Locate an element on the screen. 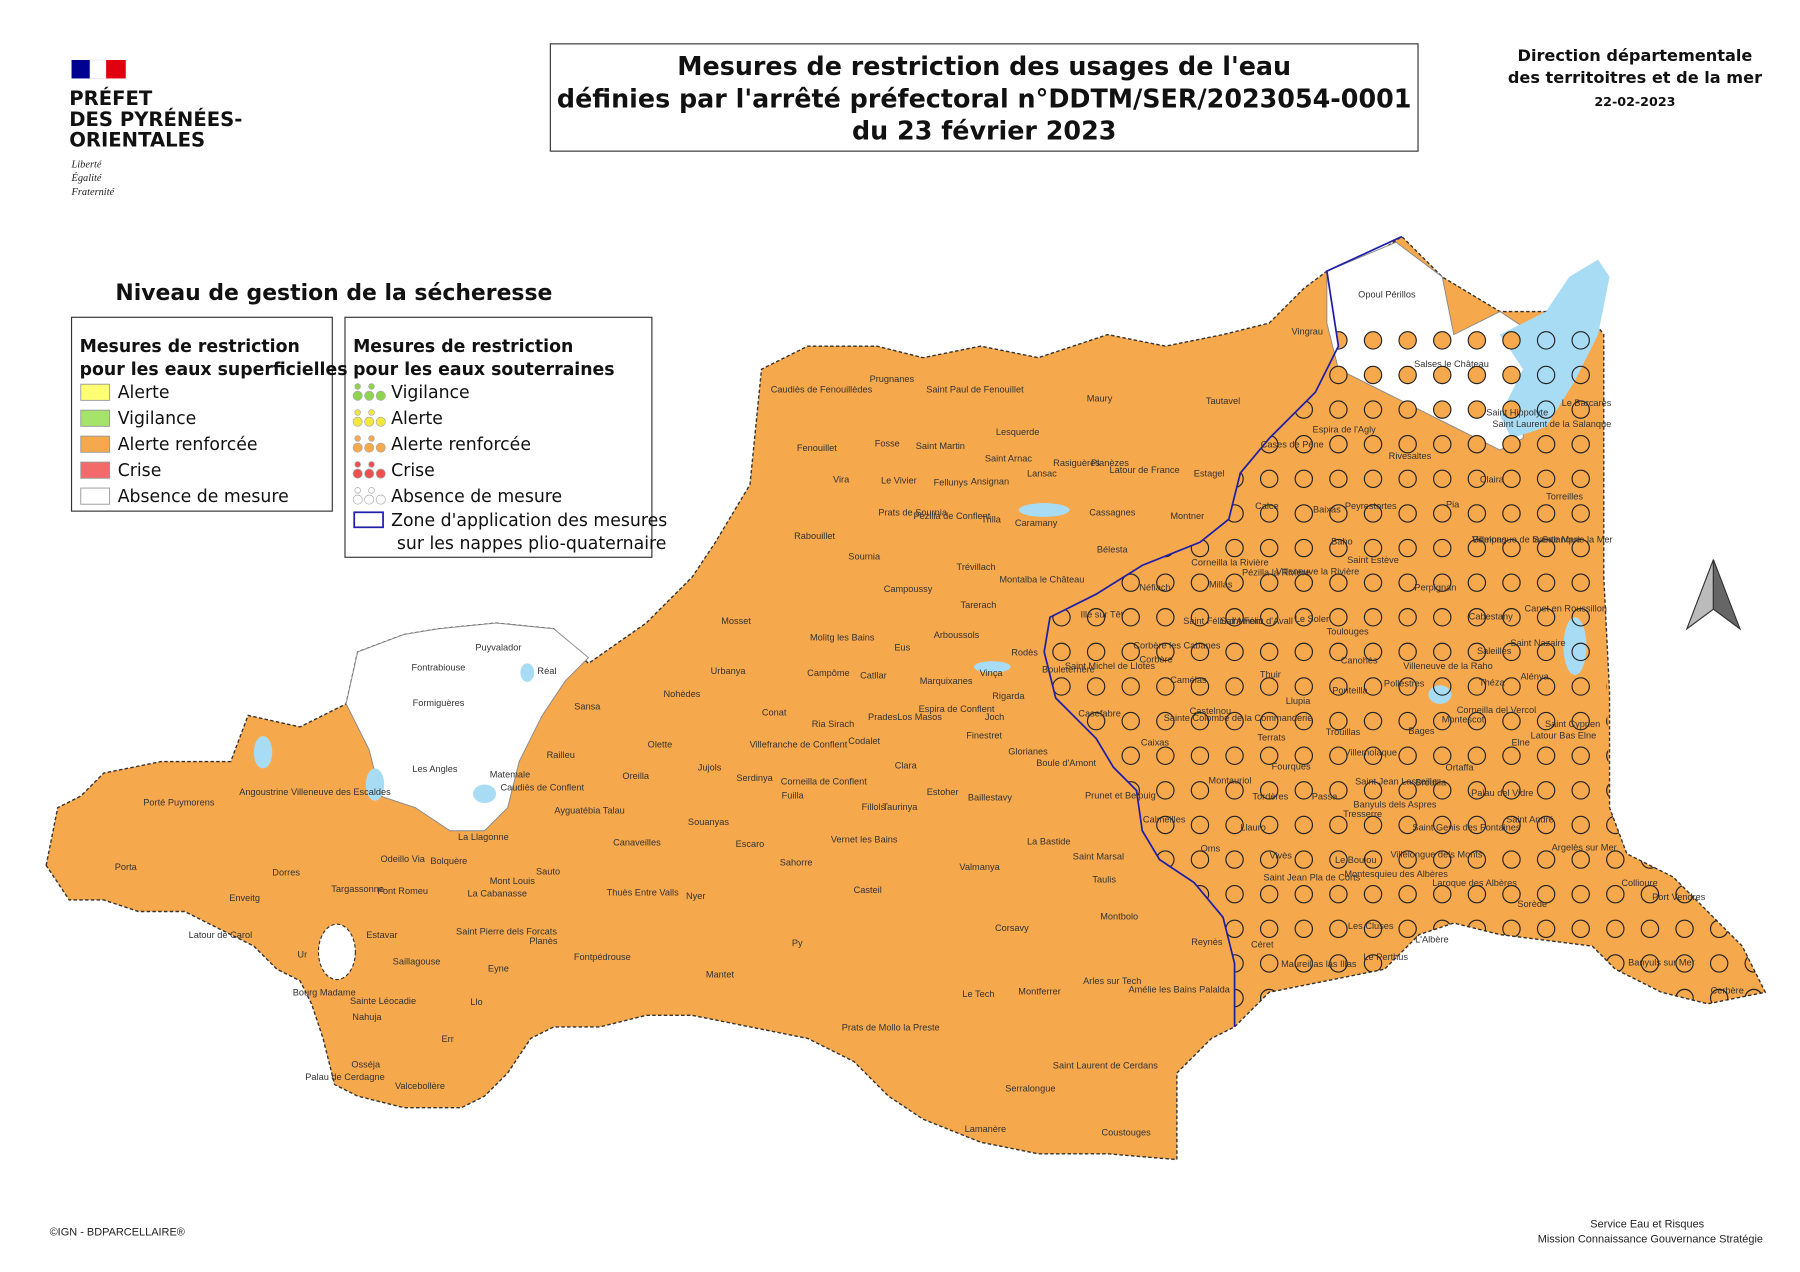  commune-label: Porta is located at coordinates (126, 867).